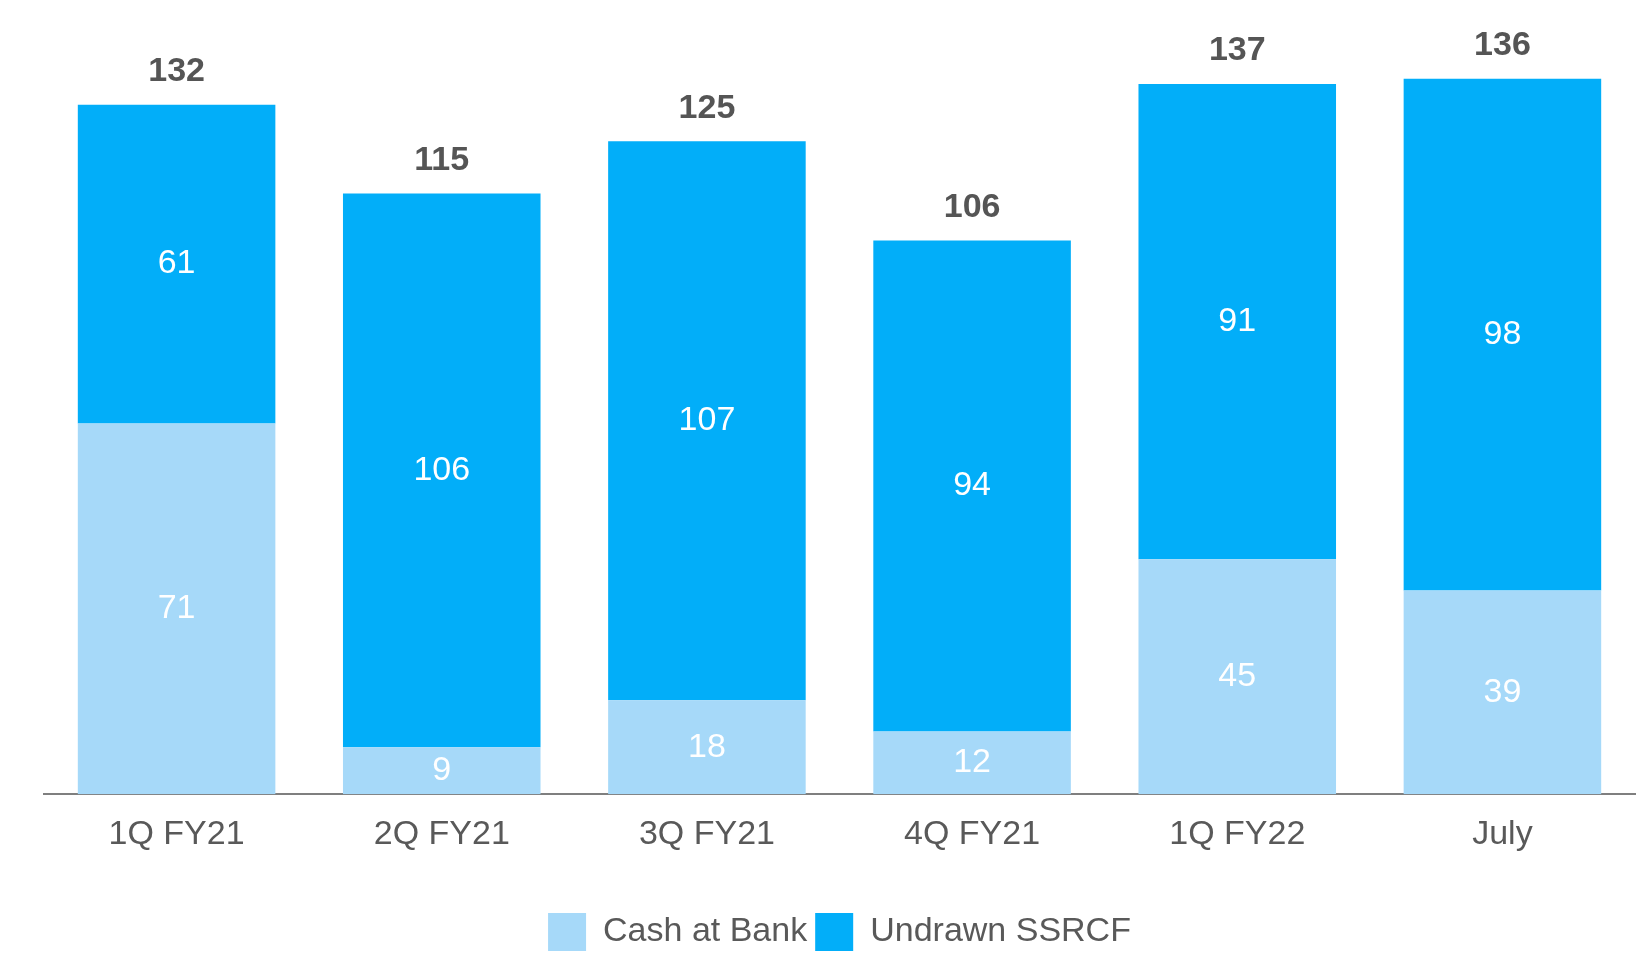 The height and width of the screenshot is (961, 1639). I want to click on data-label: 71, so click(176, 606).